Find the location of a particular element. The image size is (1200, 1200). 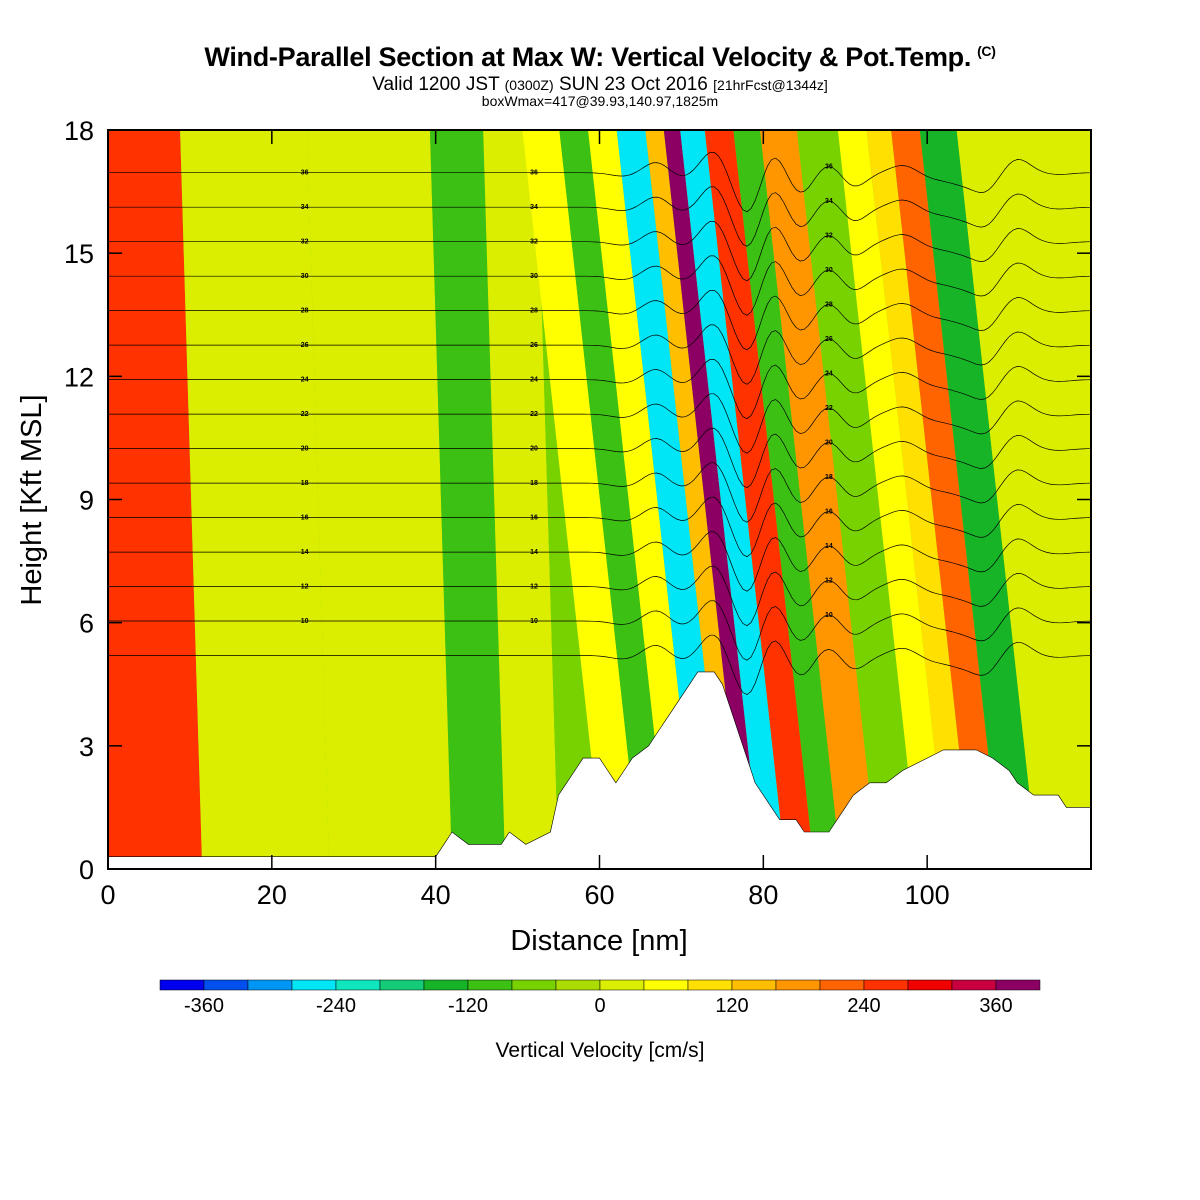

y-tick-label: 12 is located at coordinates (79, 377).